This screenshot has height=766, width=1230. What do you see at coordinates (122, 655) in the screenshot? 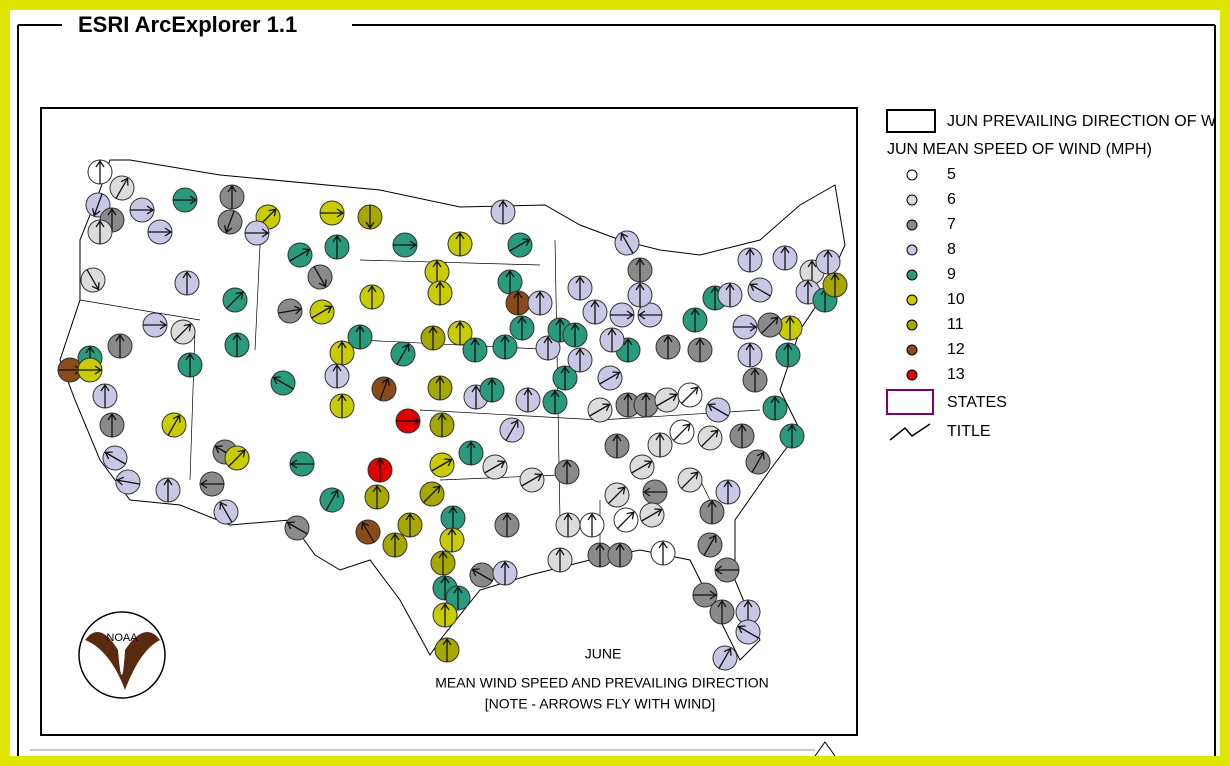
I see `noaa-logo` at bounding box center [122, 655].